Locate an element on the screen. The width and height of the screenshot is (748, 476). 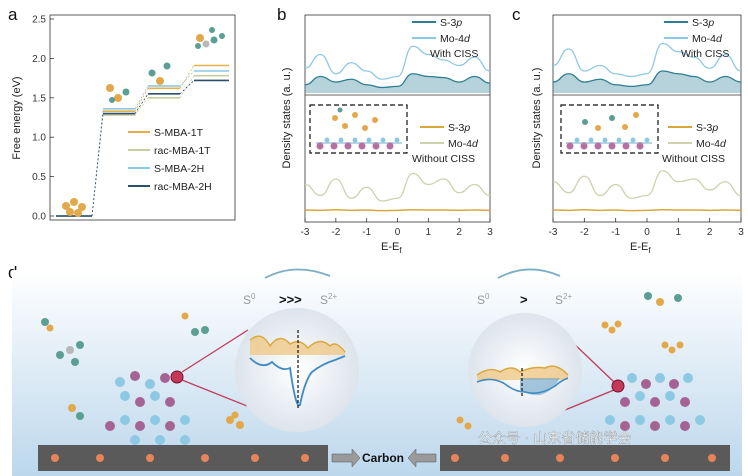
carbon-substrate-right is located at coordinates (585, 458).